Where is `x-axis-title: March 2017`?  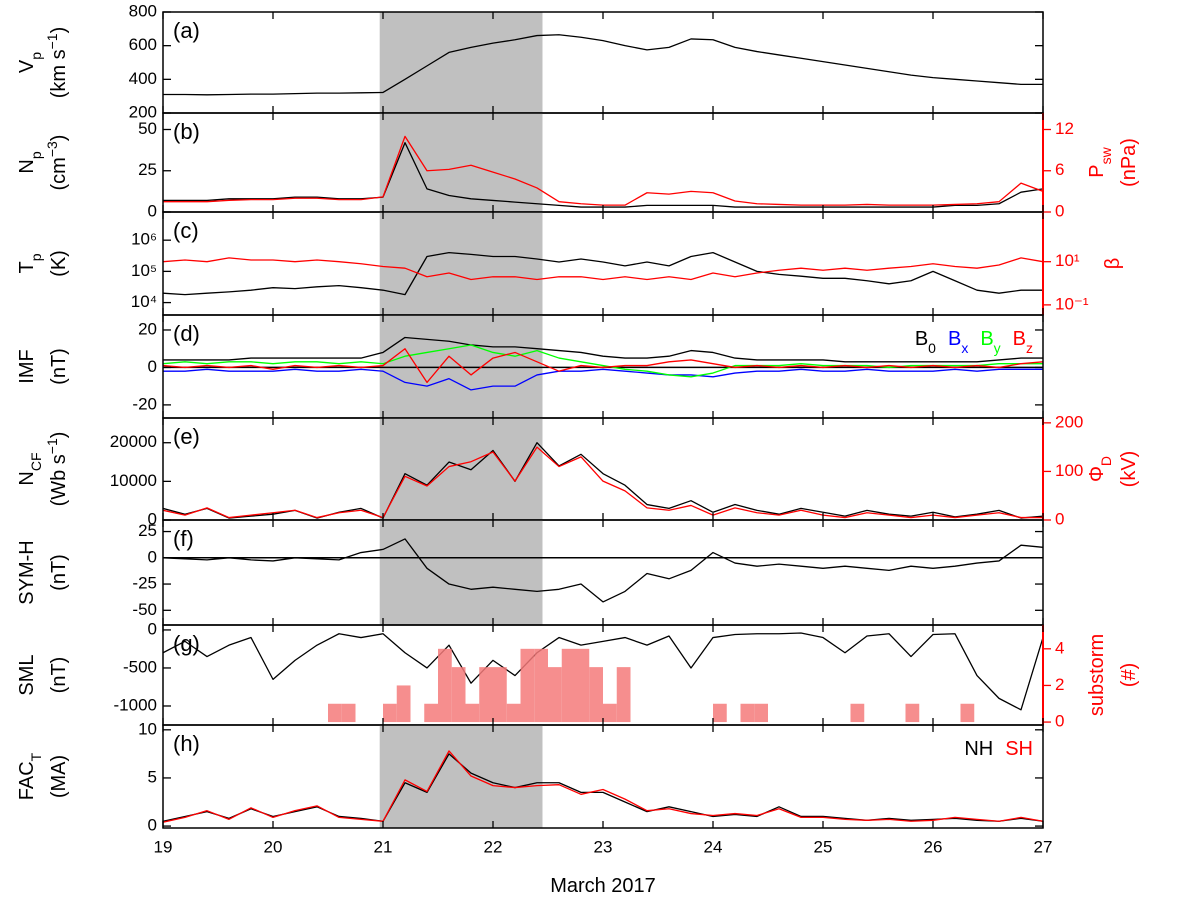 x-axis-title: March 2017 is located at coordinates (603, 886).